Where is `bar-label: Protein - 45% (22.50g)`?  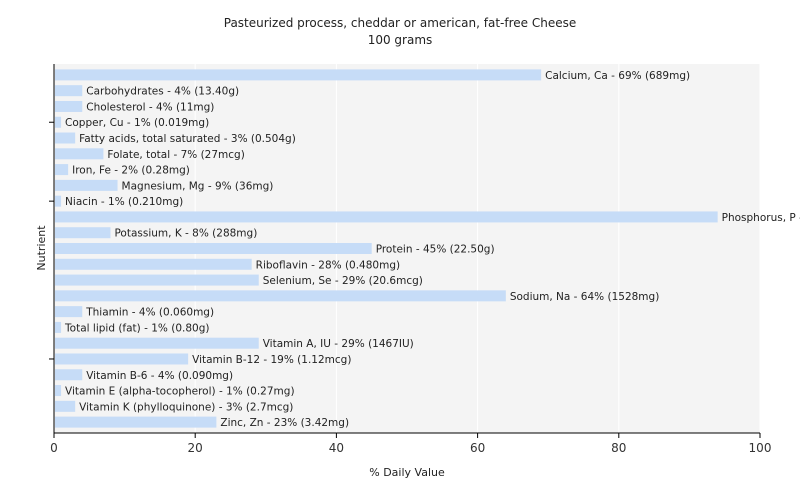 bar-label: Protein - 45% (22.50g) is located at coordinates (435, 250).